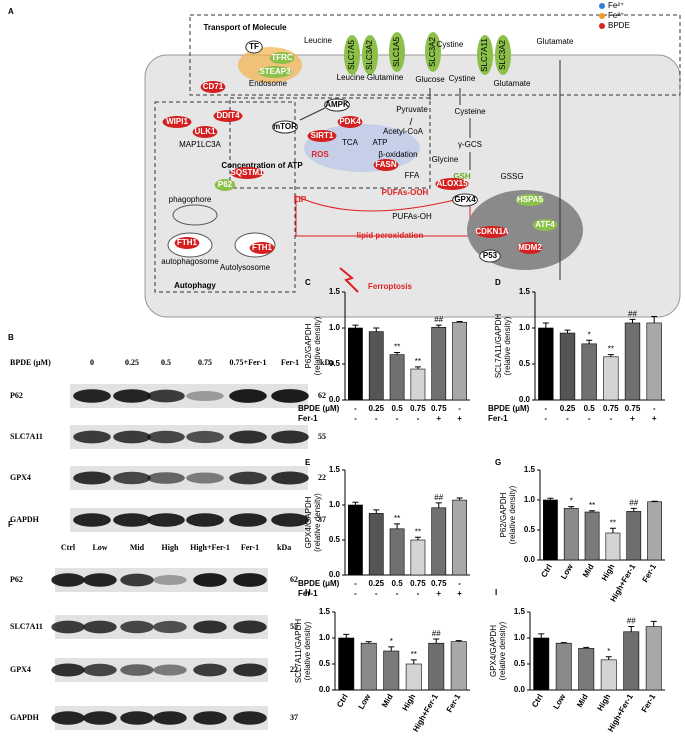 Image resolution: width=685 pixels, height=738 pixels. Describe the element at coordinates (498, 418) in the screenshot. I see `x-row-name: Fer-1` at that location.